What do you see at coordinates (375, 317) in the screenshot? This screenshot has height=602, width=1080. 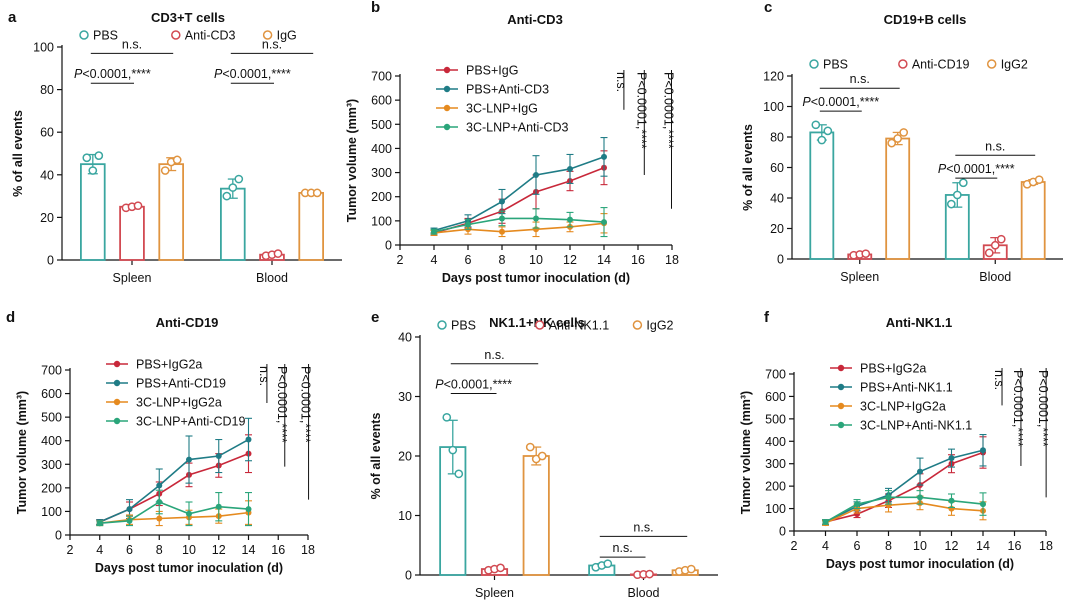 I see `panel-label-e: e` at bounding box center [375, 317].